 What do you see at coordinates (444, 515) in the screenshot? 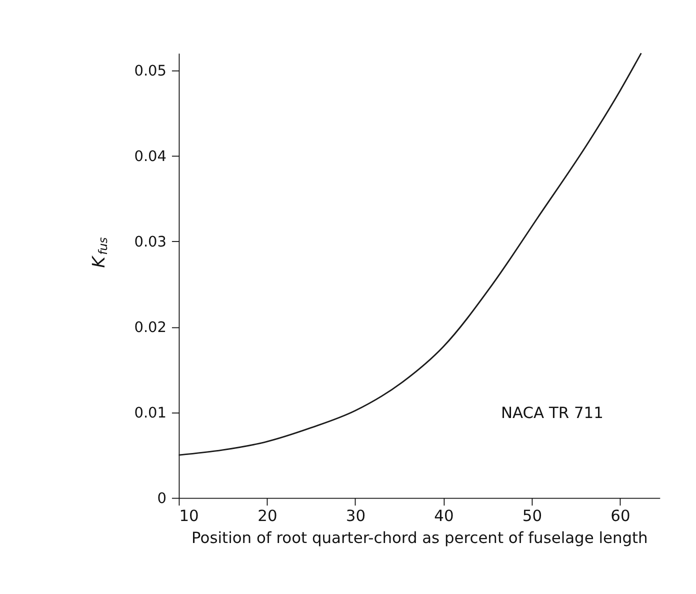
I see `x-tick-label: 40` at bounding box center [444, 515].